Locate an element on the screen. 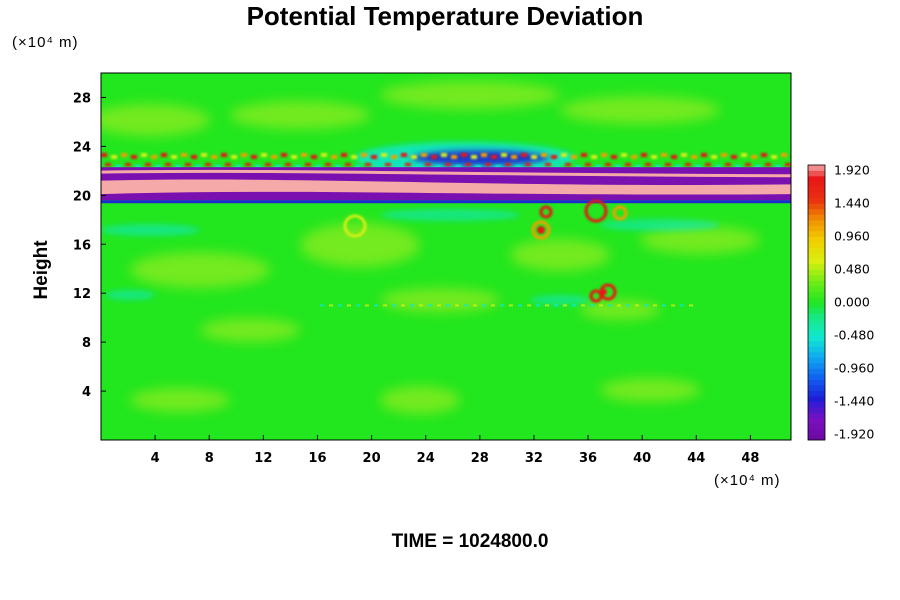  jet-band is located at coordinates (446, 185).